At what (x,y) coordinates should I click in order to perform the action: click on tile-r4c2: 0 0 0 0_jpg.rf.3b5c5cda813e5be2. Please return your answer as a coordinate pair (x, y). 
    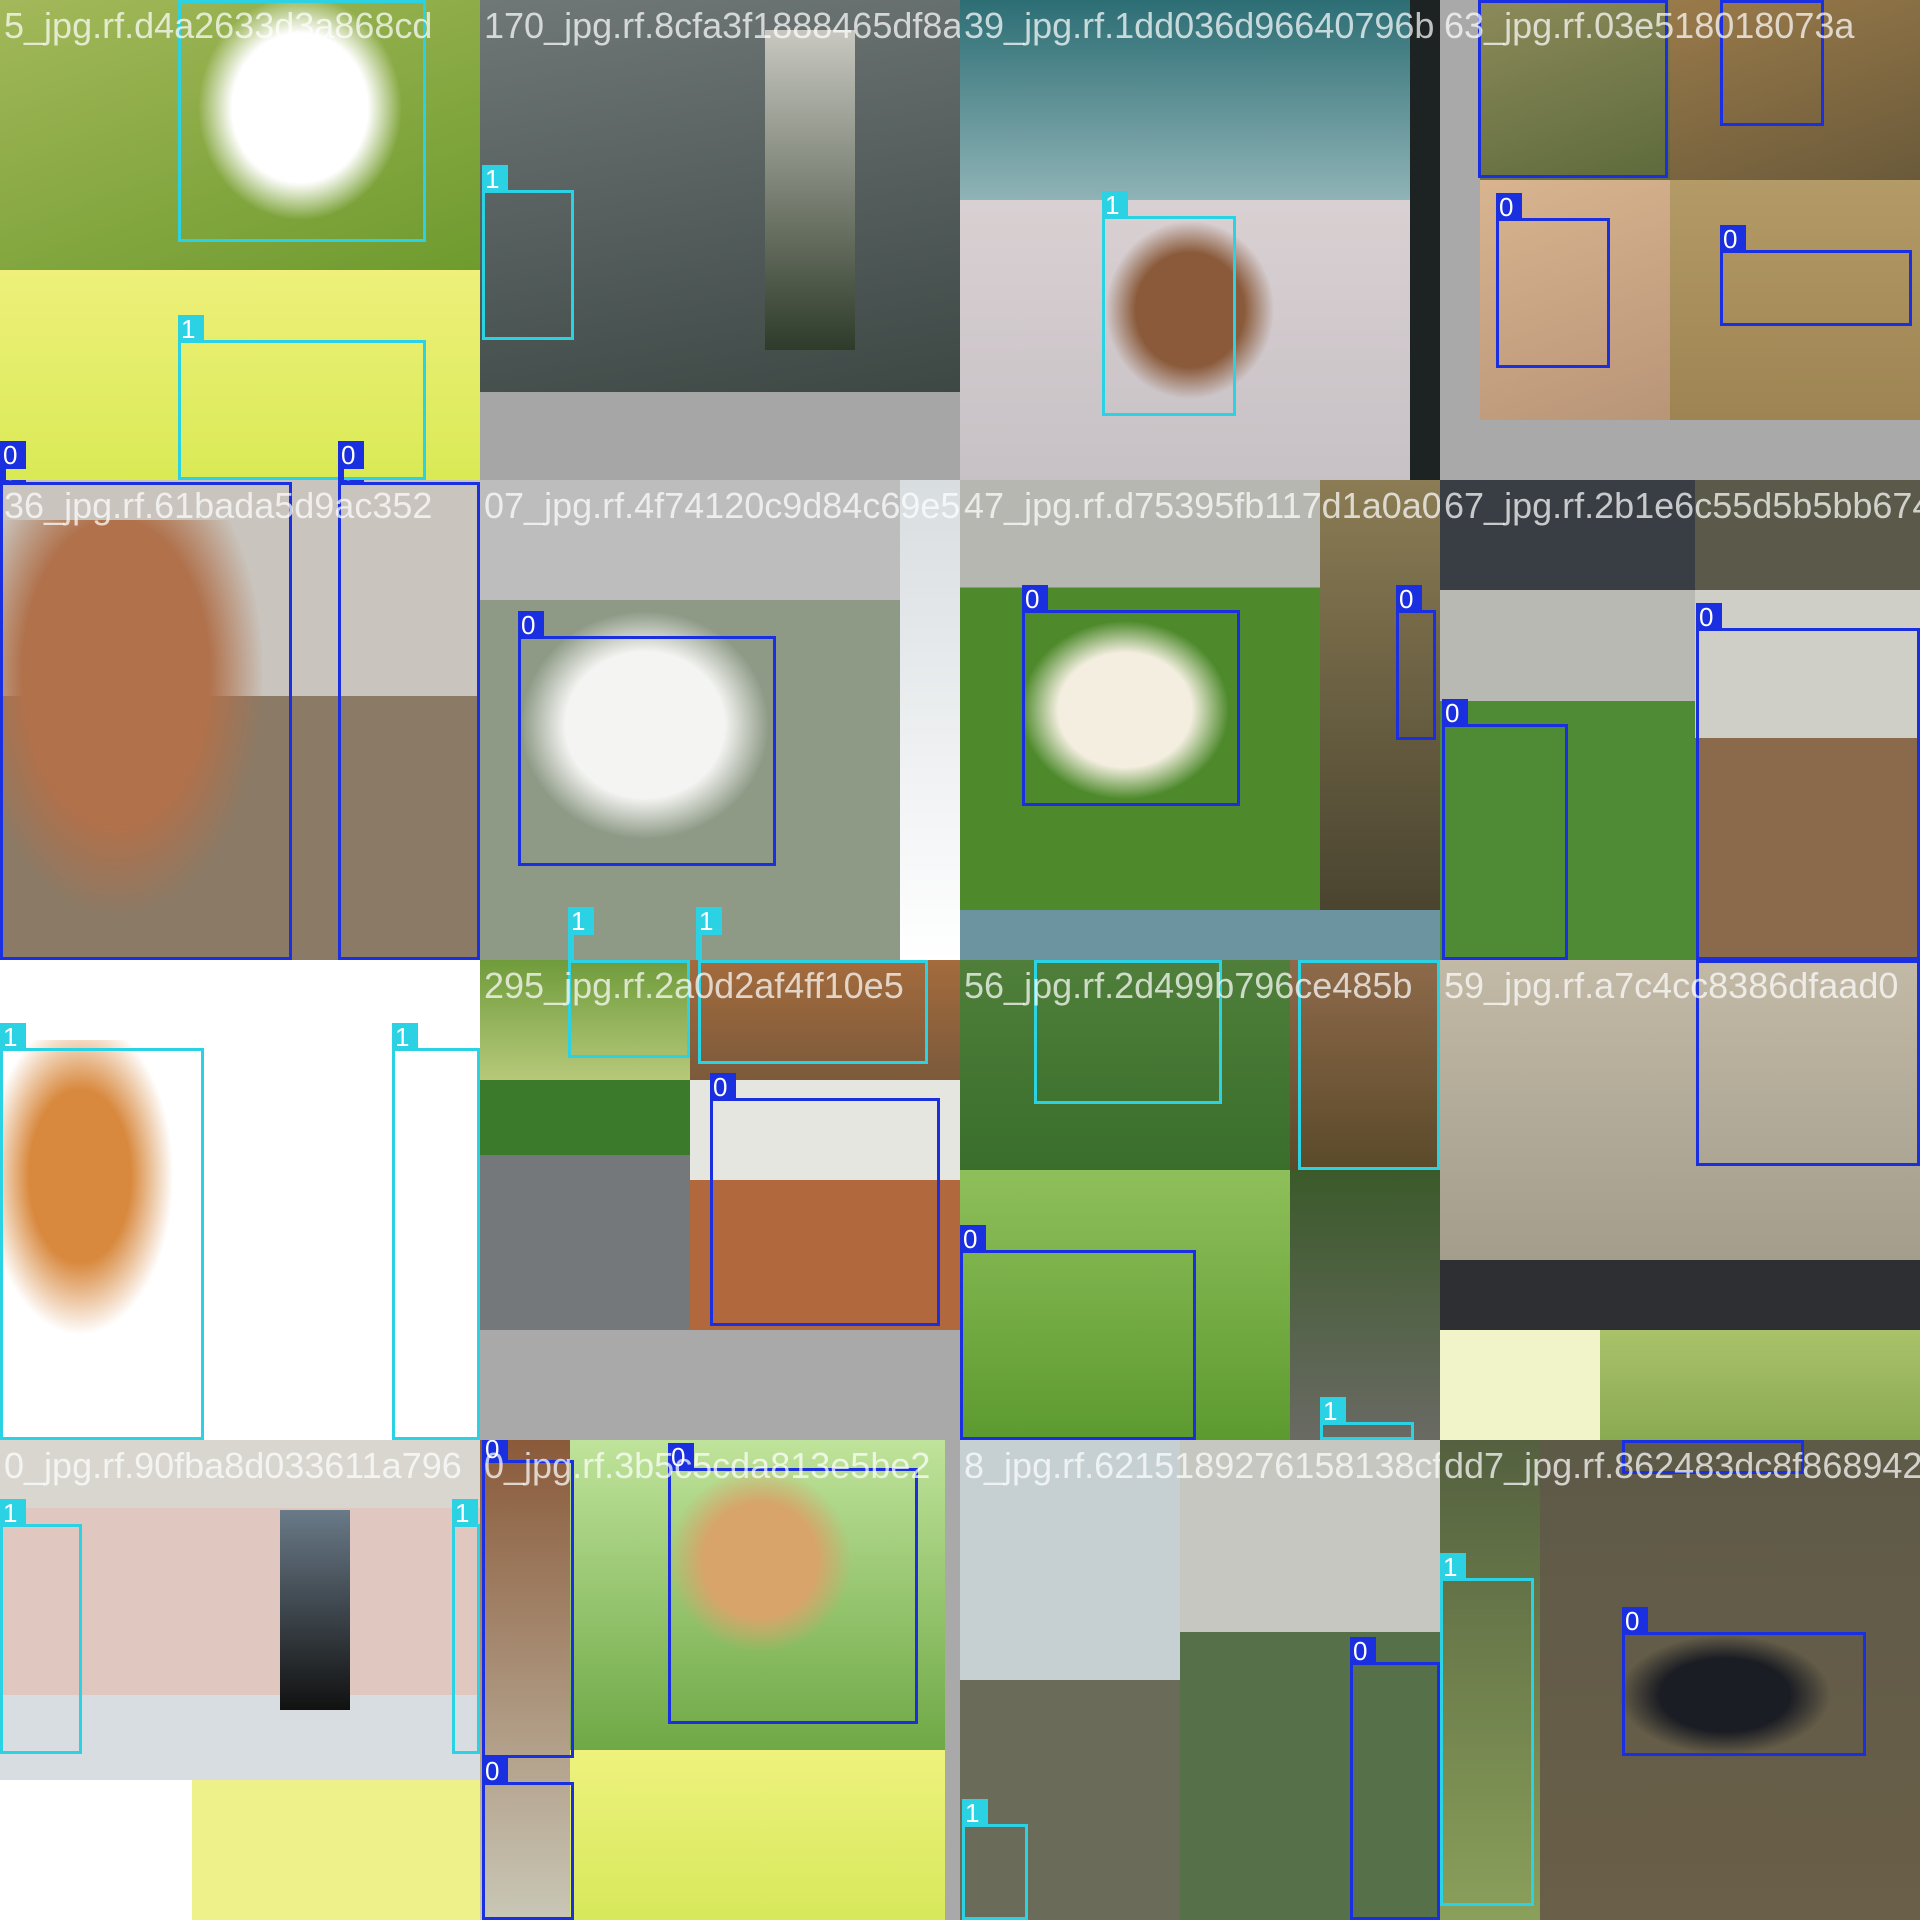
    Looking at the image, I should click on (720, 1680).